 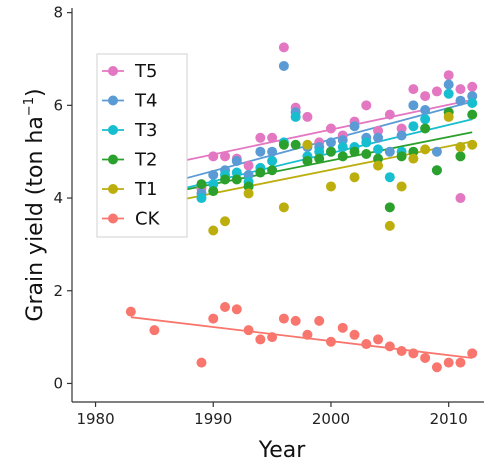 What do you see at coordinates (113, 130) in the screenshot?
I see `legend-marker-t3` at bounding box center [113, 130].